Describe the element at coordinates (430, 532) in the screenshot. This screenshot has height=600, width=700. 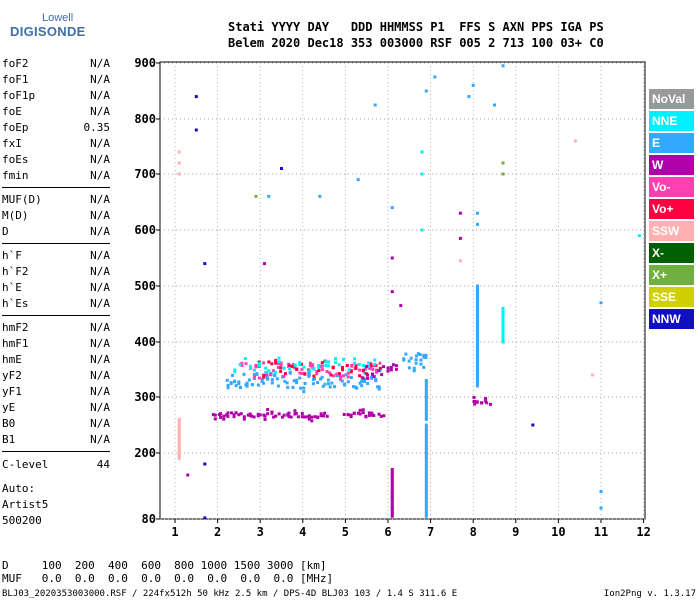
I see `x-tick-label: 7` at that location.